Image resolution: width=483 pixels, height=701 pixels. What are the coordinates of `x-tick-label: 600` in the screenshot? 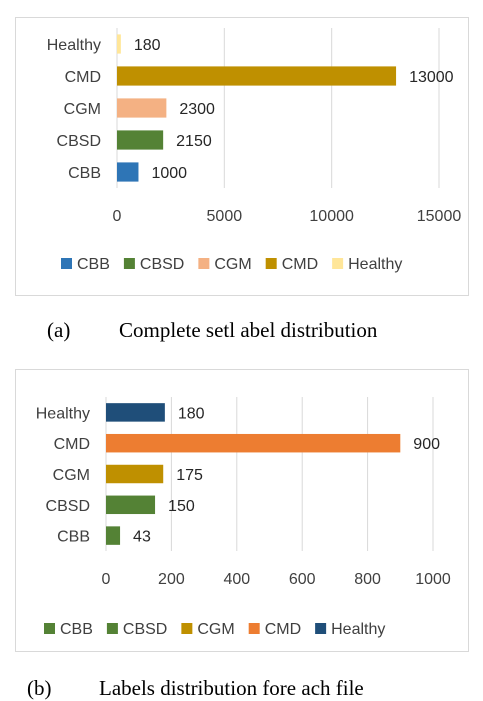 It's located at (302, 579).